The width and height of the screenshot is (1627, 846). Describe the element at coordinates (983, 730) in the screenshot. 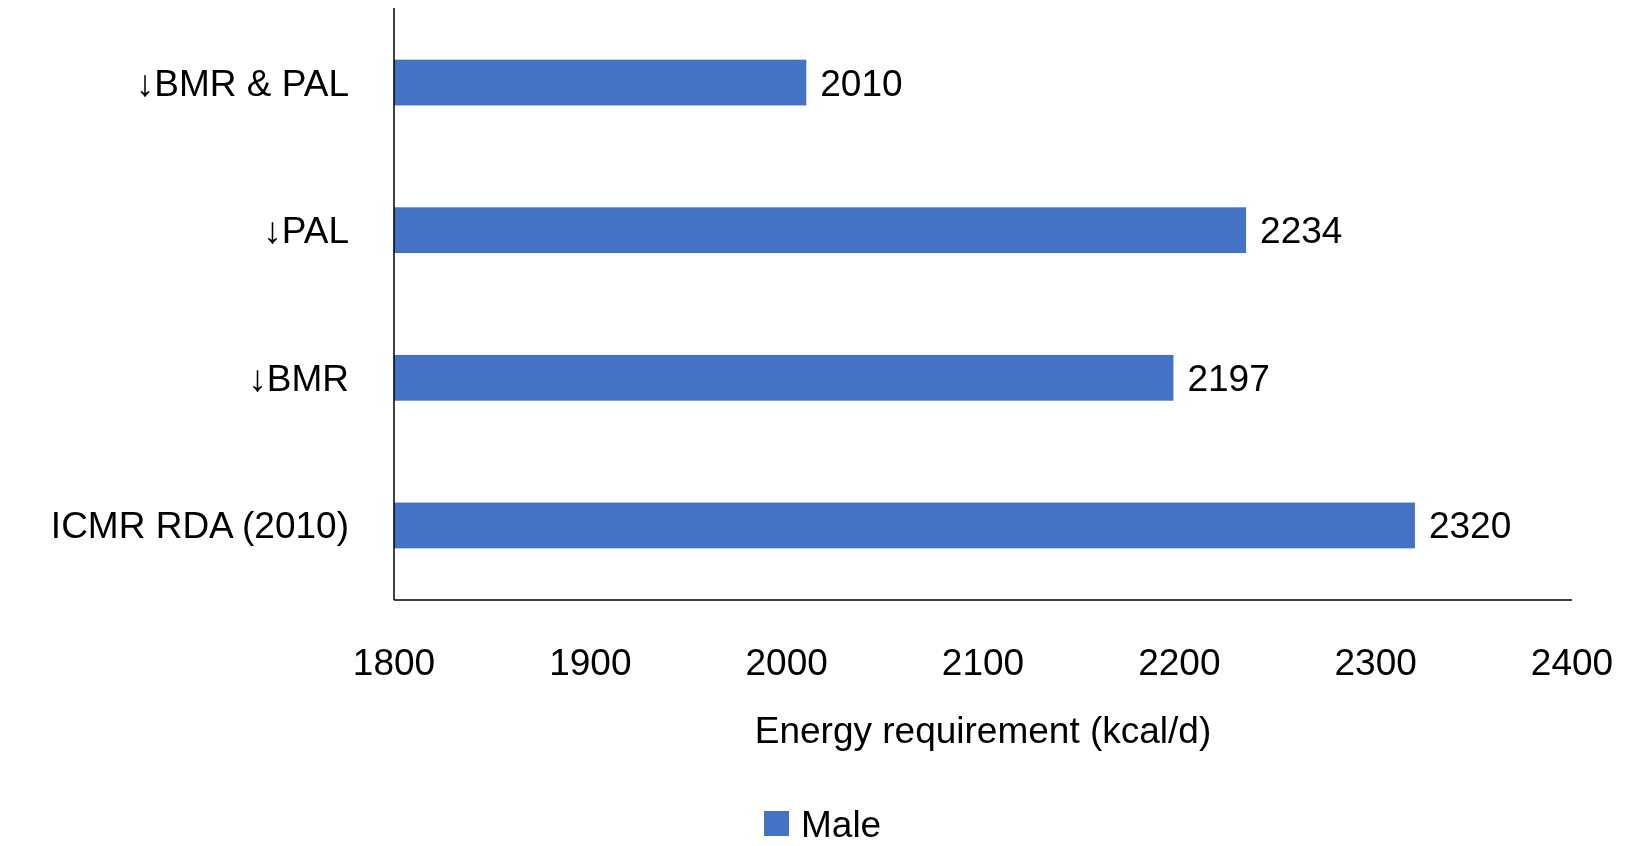

I see `x-axis-title: Energy requirement (kcal/d)` at that location.